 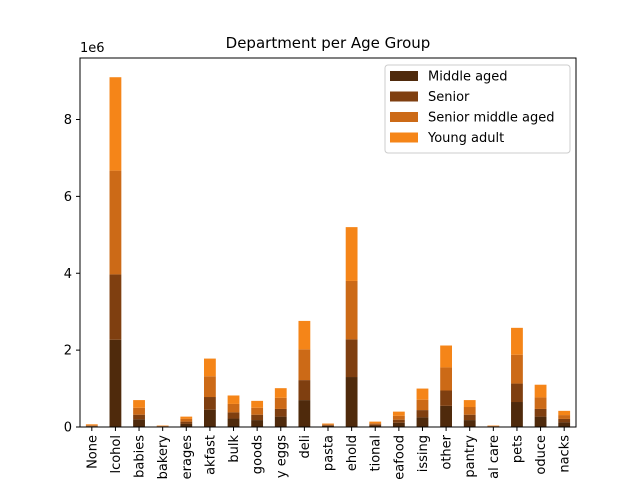 I want to click on y-tick-label: 0, so click(x=68, y=428).